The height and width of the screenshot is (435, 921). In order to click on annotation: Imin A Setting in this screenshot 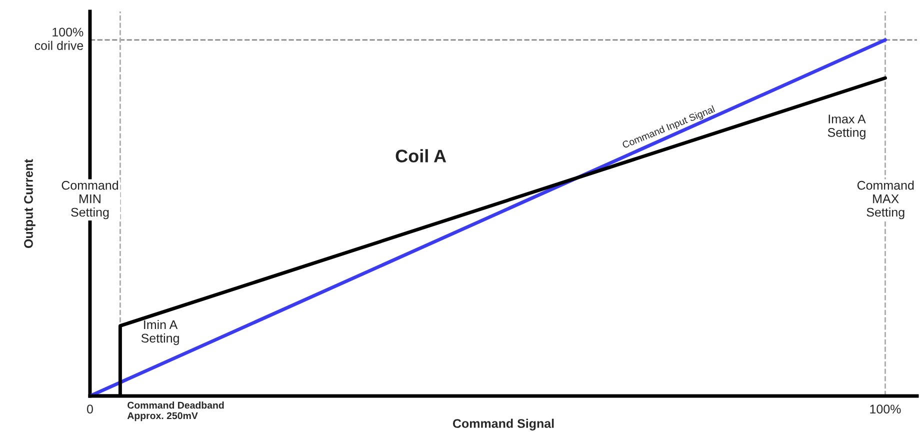, I will do `click(160, 333)`.